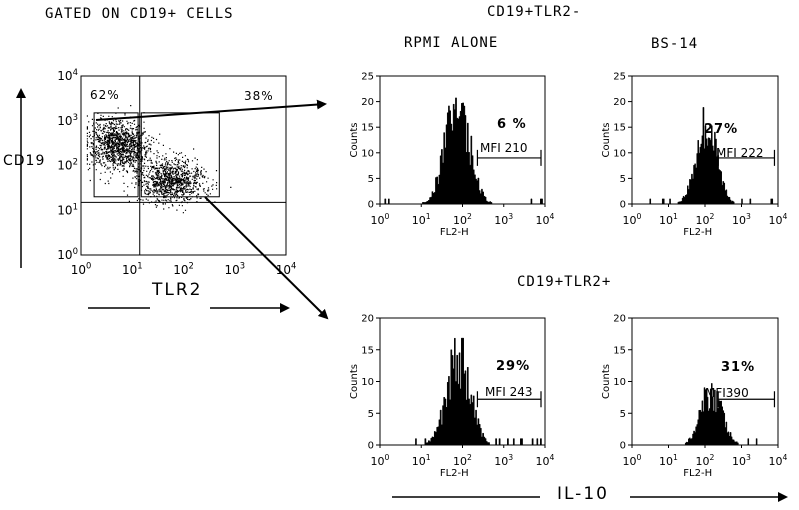 This screenshot has height=510, width=799. What do you see at coordinates (132, 269) in the screenshot?
I see `x-tick-dotplot-1: 10¹` at bounding box center [132, 269].